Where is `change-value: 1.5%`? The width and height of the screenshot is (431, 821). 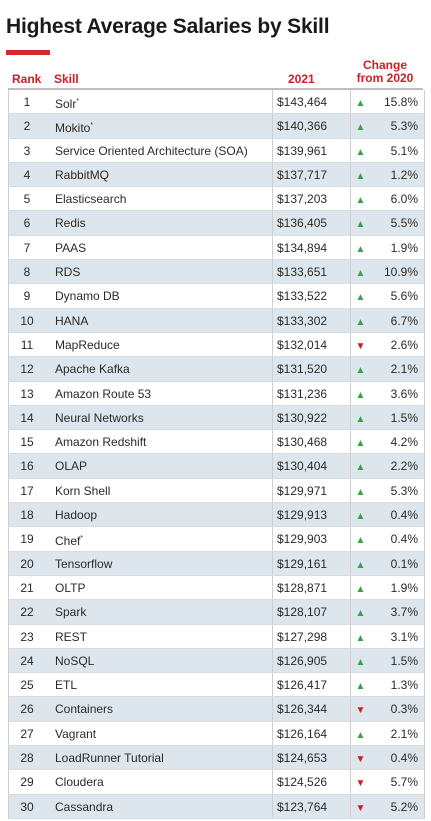
change-value: 1.5% is located at coordinates (404, 417).